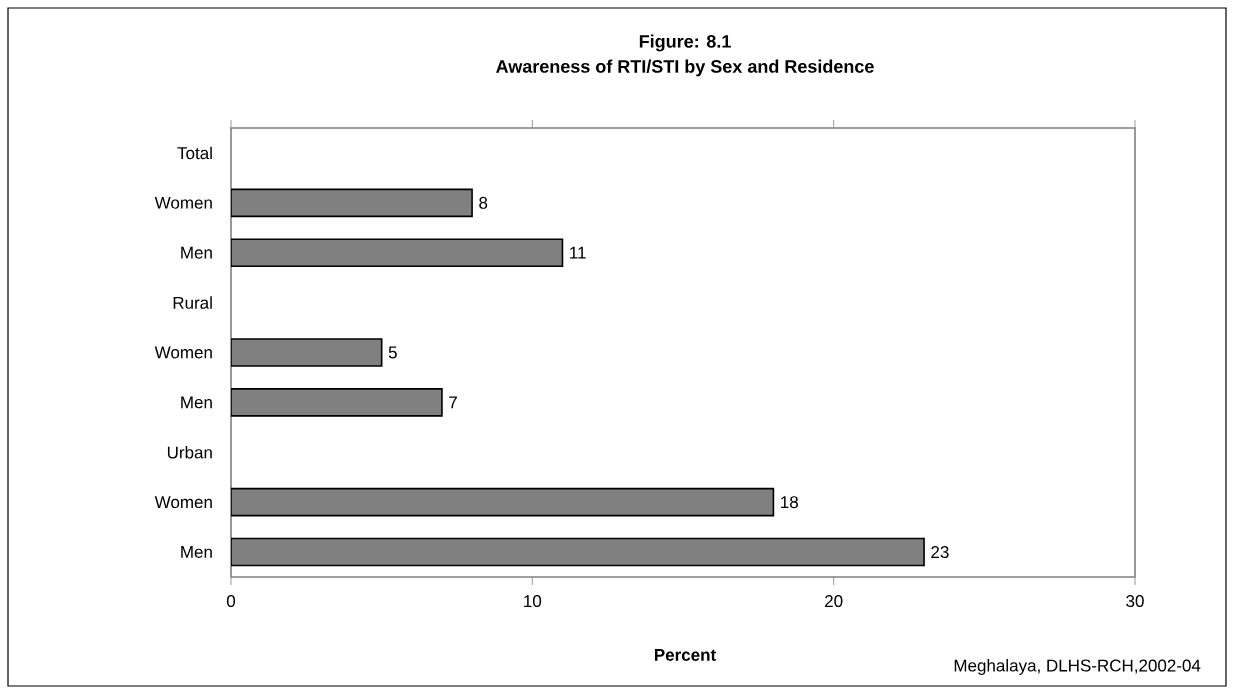 The height and width of the screenshot is (694, 1235). What do you see at coordinates (1077, 667) in the screenshot?
I see `text: Meghalaya, DLHS-RCH,2002-04` at bounding box center [1077, 667].